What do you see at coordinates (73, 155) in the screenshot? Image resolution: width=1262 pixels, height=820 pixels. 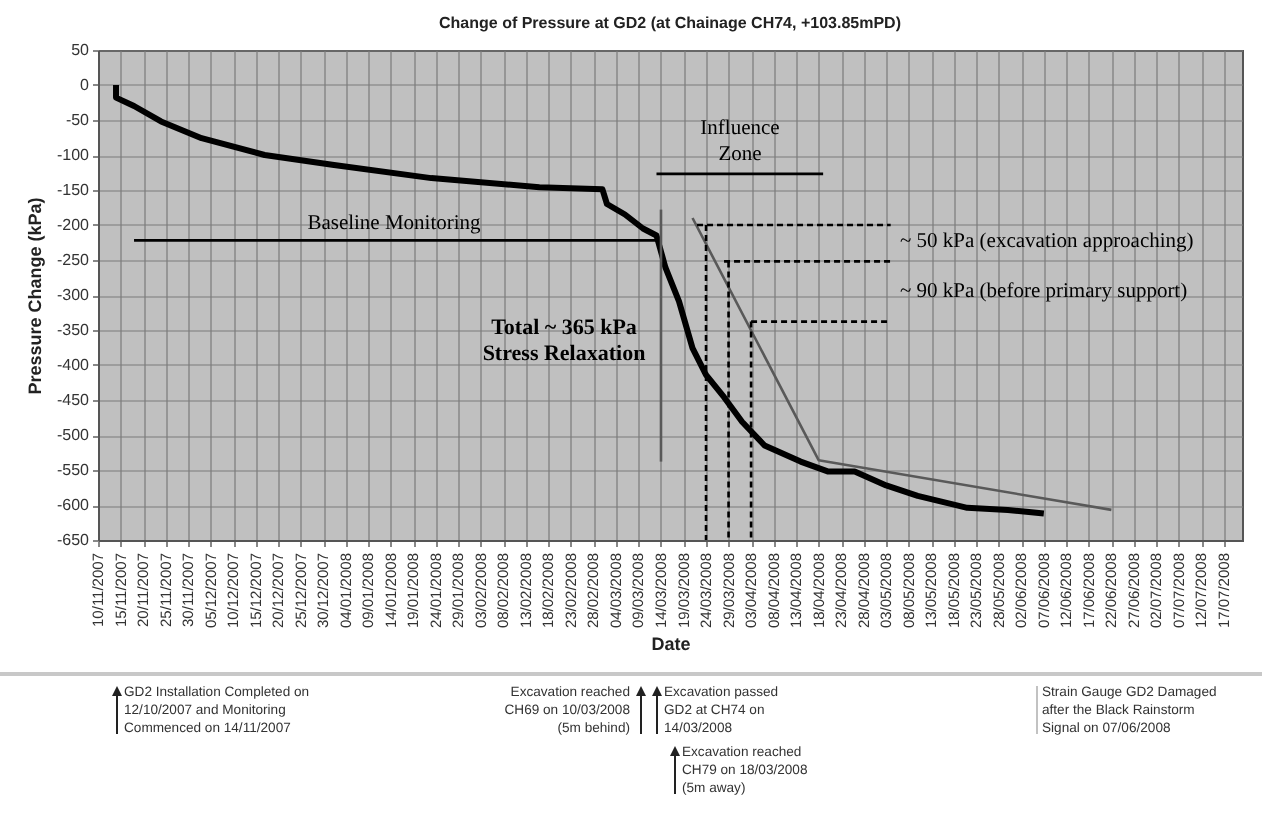 I see `y-tick-label: -100` at bounding box center [73, 155].